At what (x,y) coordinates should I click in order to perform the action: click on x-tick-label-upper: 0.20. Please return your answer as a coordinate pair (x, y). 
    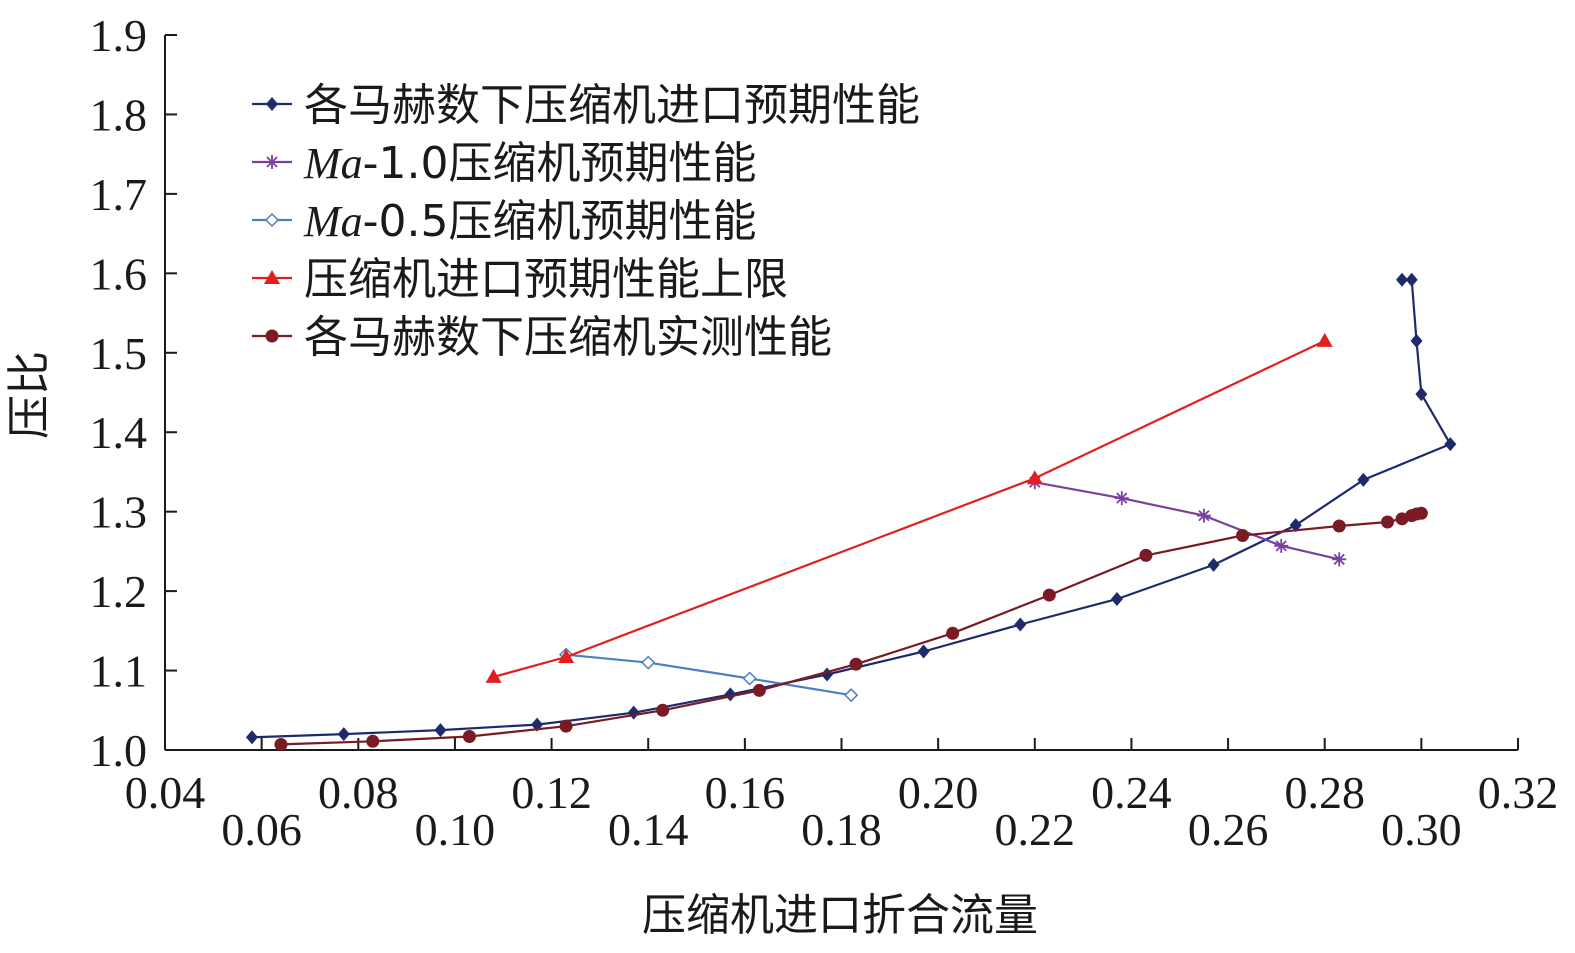
    Looking at the image, I should click on (938, 792).